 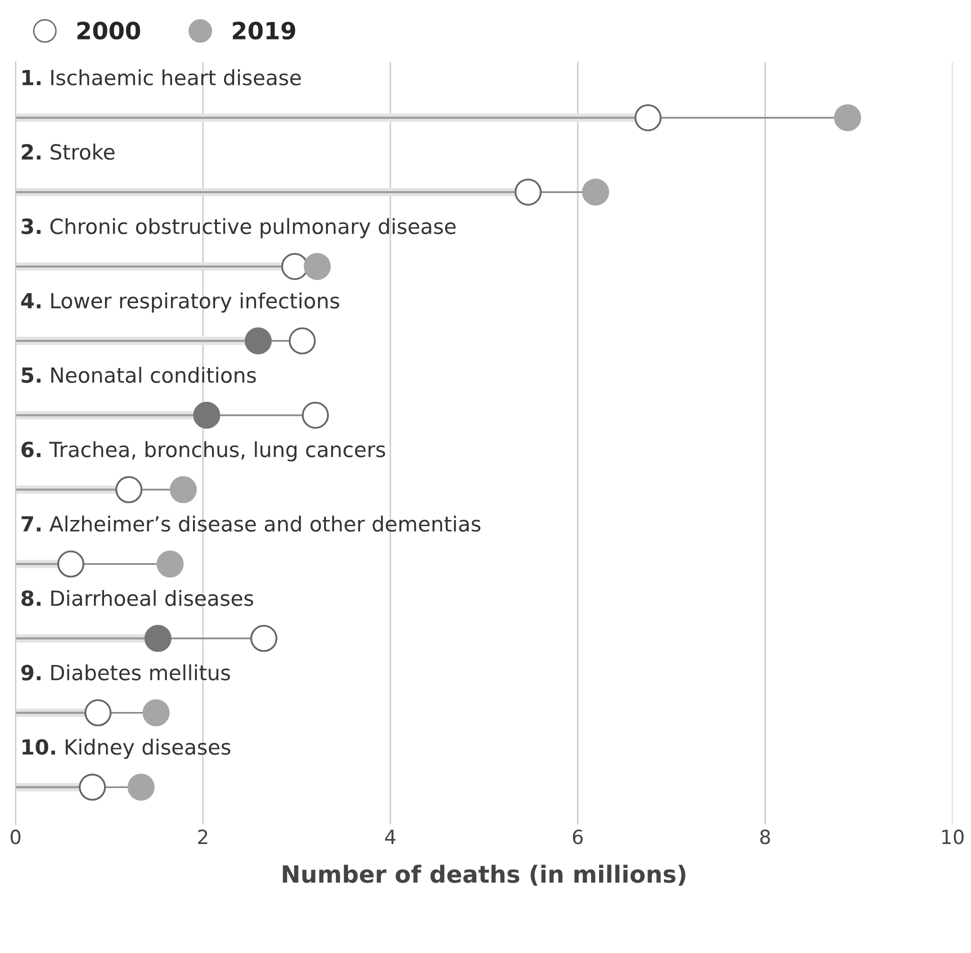 I want to click on x-tick-label: 2, so click(x=203, y=837).